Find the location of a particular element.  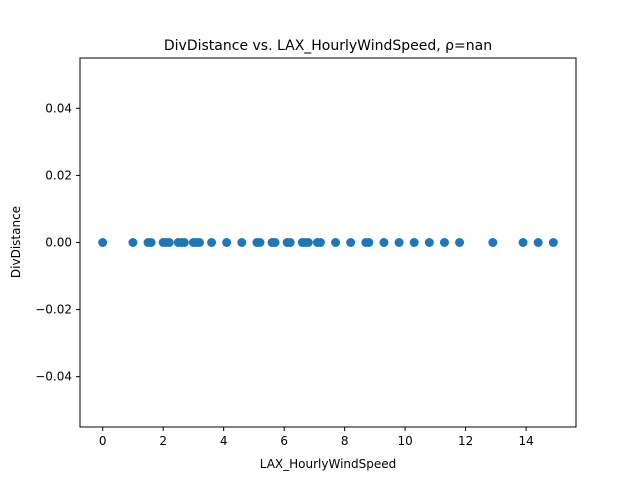

y-tick-label: 0.04 is located at coordinates (58, 108).